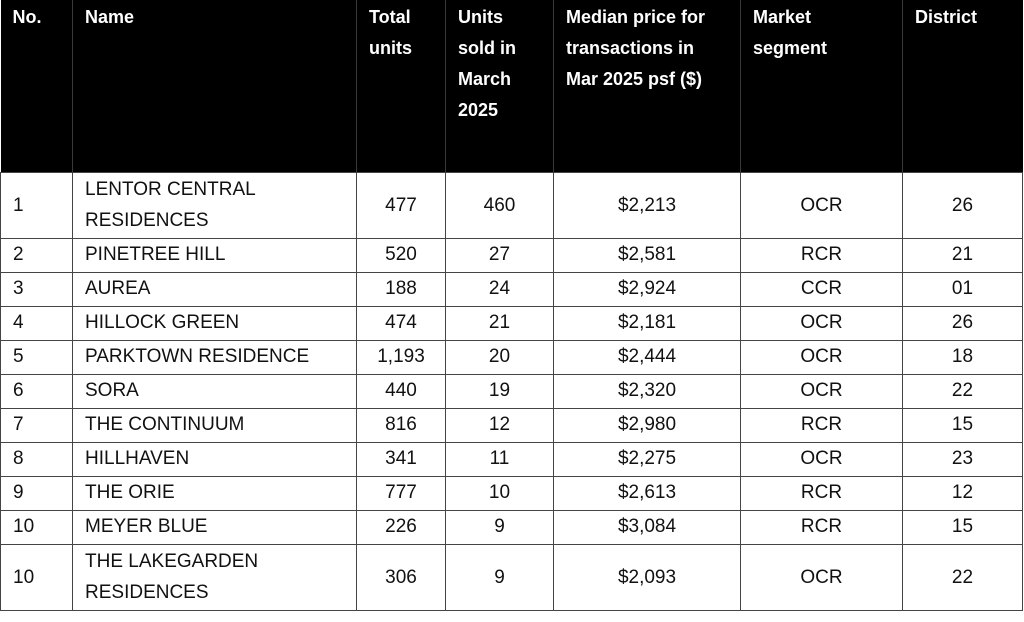 The width and height of the screenshot is (1024, 622). Describe the element at coordinates (36, 86) in the screenshot. I see `header-no: No.` at that location.